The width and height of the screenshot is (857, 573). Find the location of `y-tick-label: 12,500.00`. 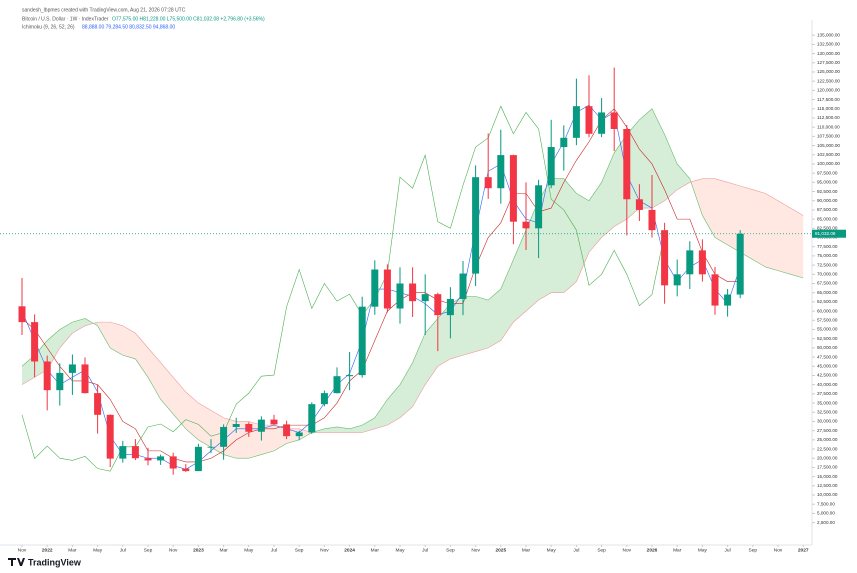

y-tick-label: 12,500.00 is located at coordinates (827, 485).